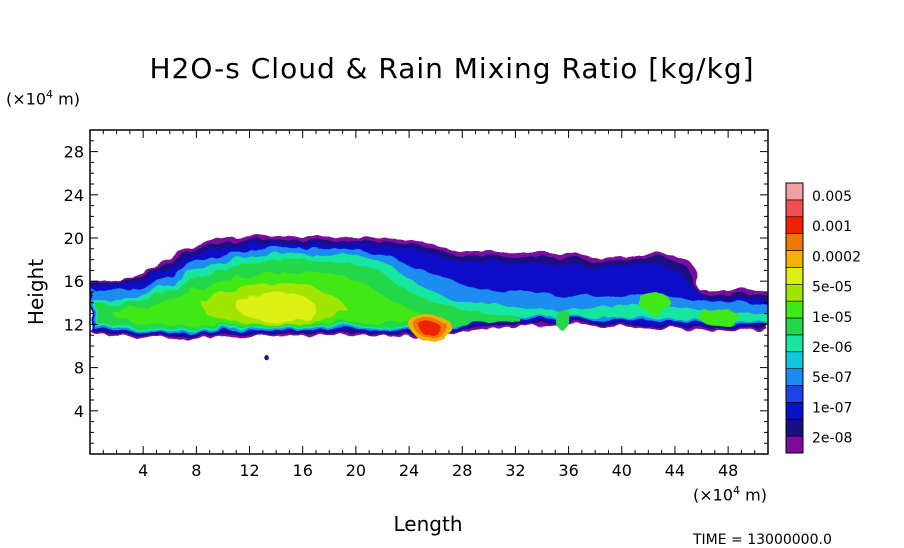 This screenshot has height=548, width=904. What do you see at coordinates (728, 470) in the screenshot?
I see `x-tick-label: 48` at bounding box center [728, 470].